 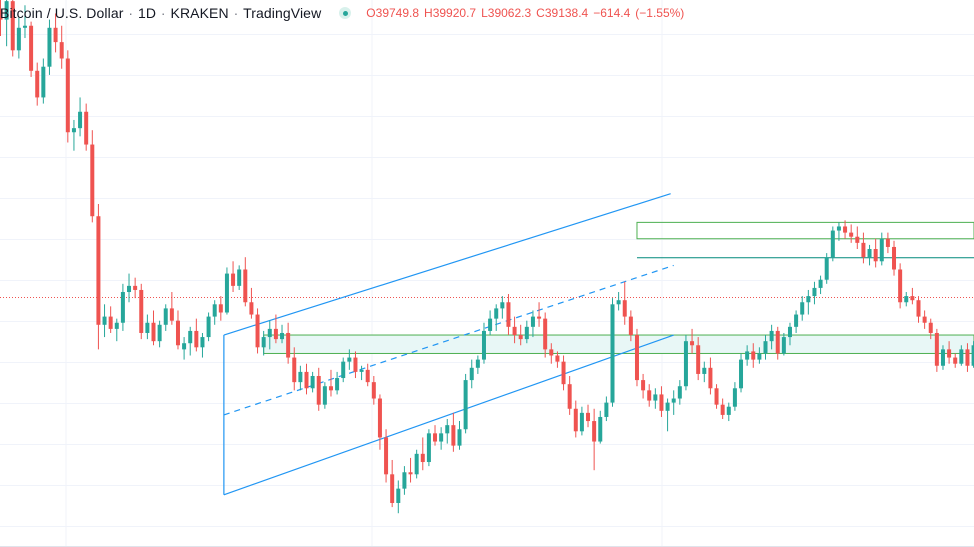 What do you see at coordinates (397, 13) in the screenshot?
I see `open-value: 39749.8` at bounding box center [397, 13].